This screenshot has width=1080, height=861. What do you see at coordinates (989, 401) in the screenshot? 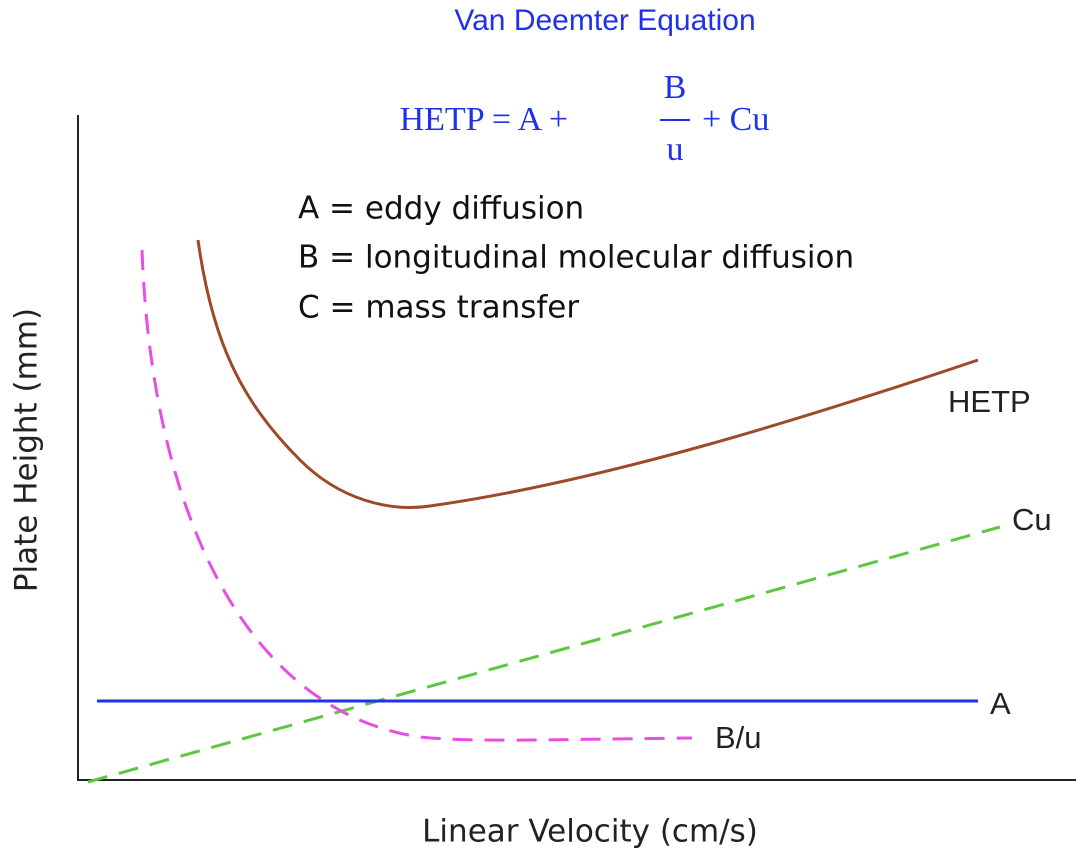
I see `curve-label: HETP` at bounding box center [989, 401].